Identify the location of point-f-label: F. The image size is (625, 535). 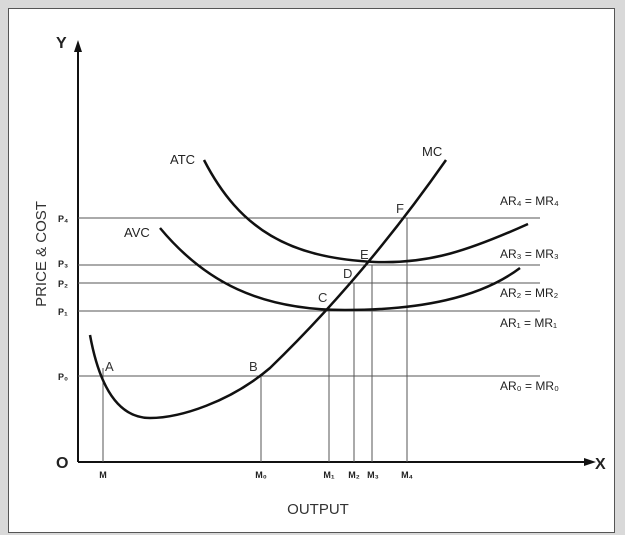
(400, 208).